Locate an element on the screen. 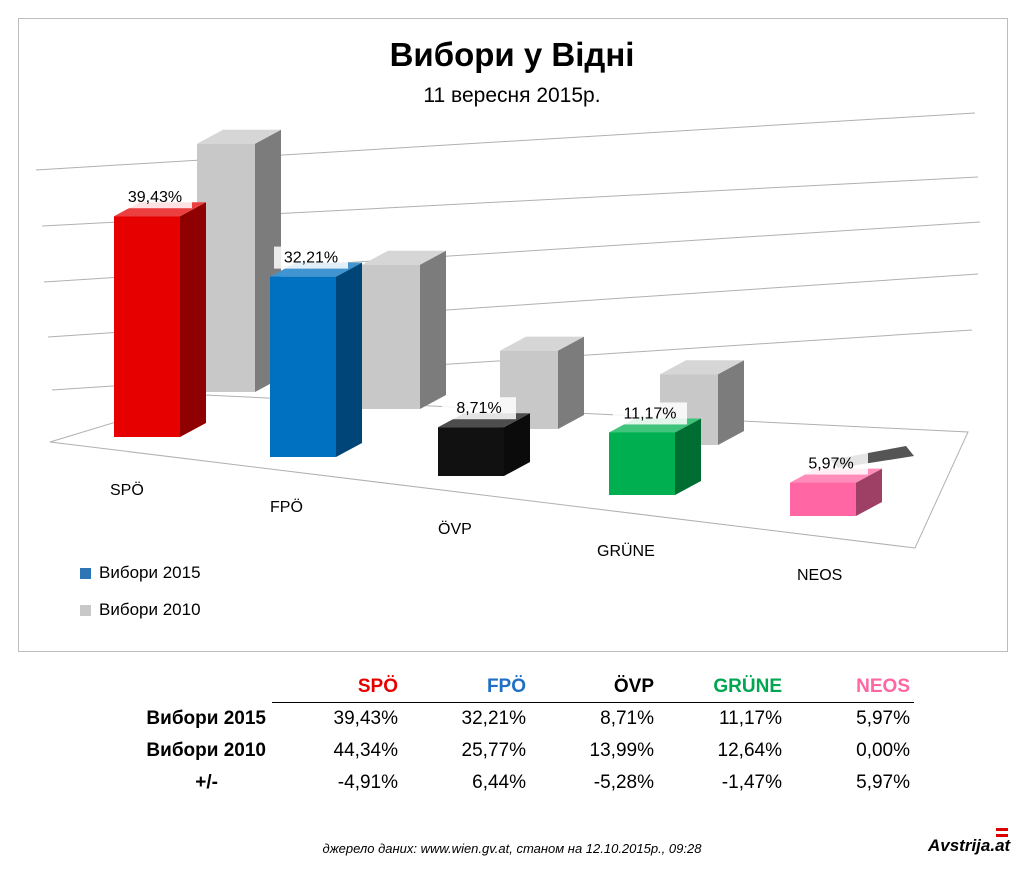 The height and width of the screenshot is (870, 1024). category-label-4: NEOS is located at coordinates (819, 575).